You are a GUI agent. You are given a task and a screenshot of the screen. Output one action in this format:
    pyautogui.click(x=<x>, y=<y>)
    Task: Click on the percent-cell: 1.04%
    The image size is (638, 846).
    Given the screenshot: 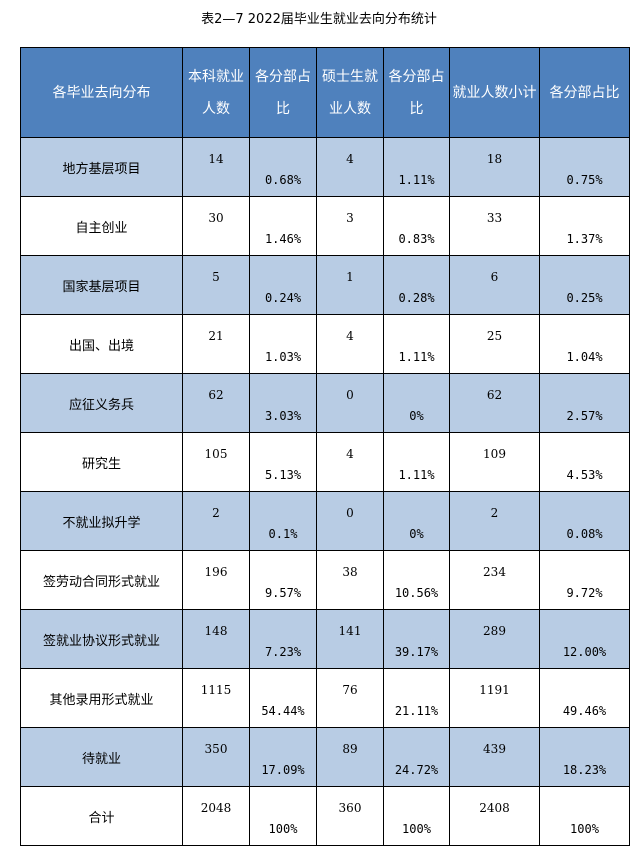 What is the action you would take?
    pyautogui.click(x=584, y=344)
    